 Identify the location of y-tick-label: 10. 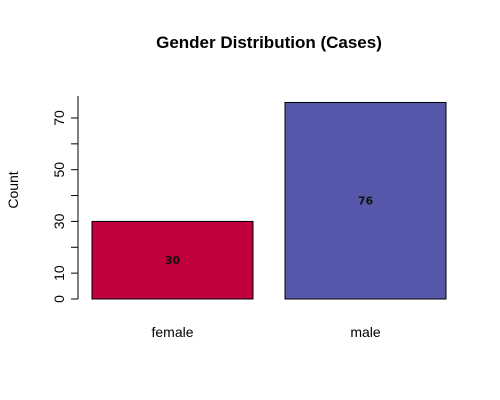
(59, 273).